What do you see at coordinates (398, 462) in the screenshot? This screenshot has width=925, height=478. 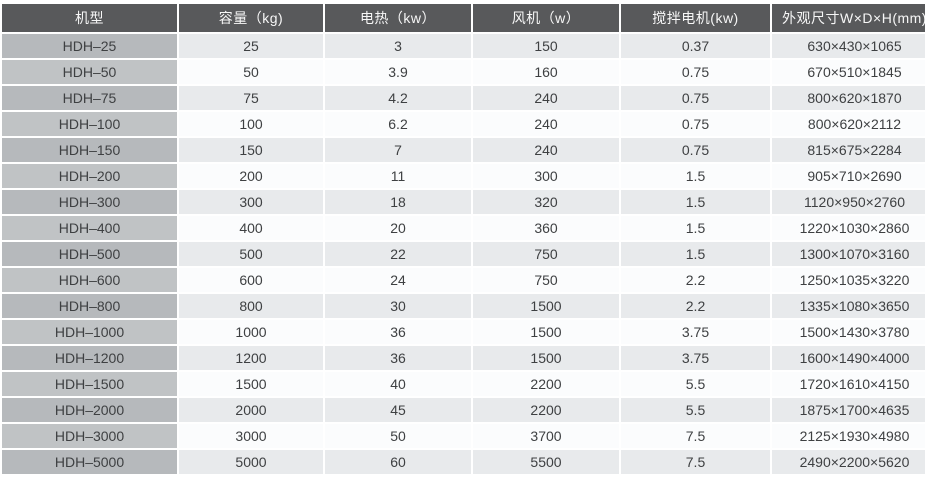 I see `heating-cell: 60` at bounding box center [398, 462].